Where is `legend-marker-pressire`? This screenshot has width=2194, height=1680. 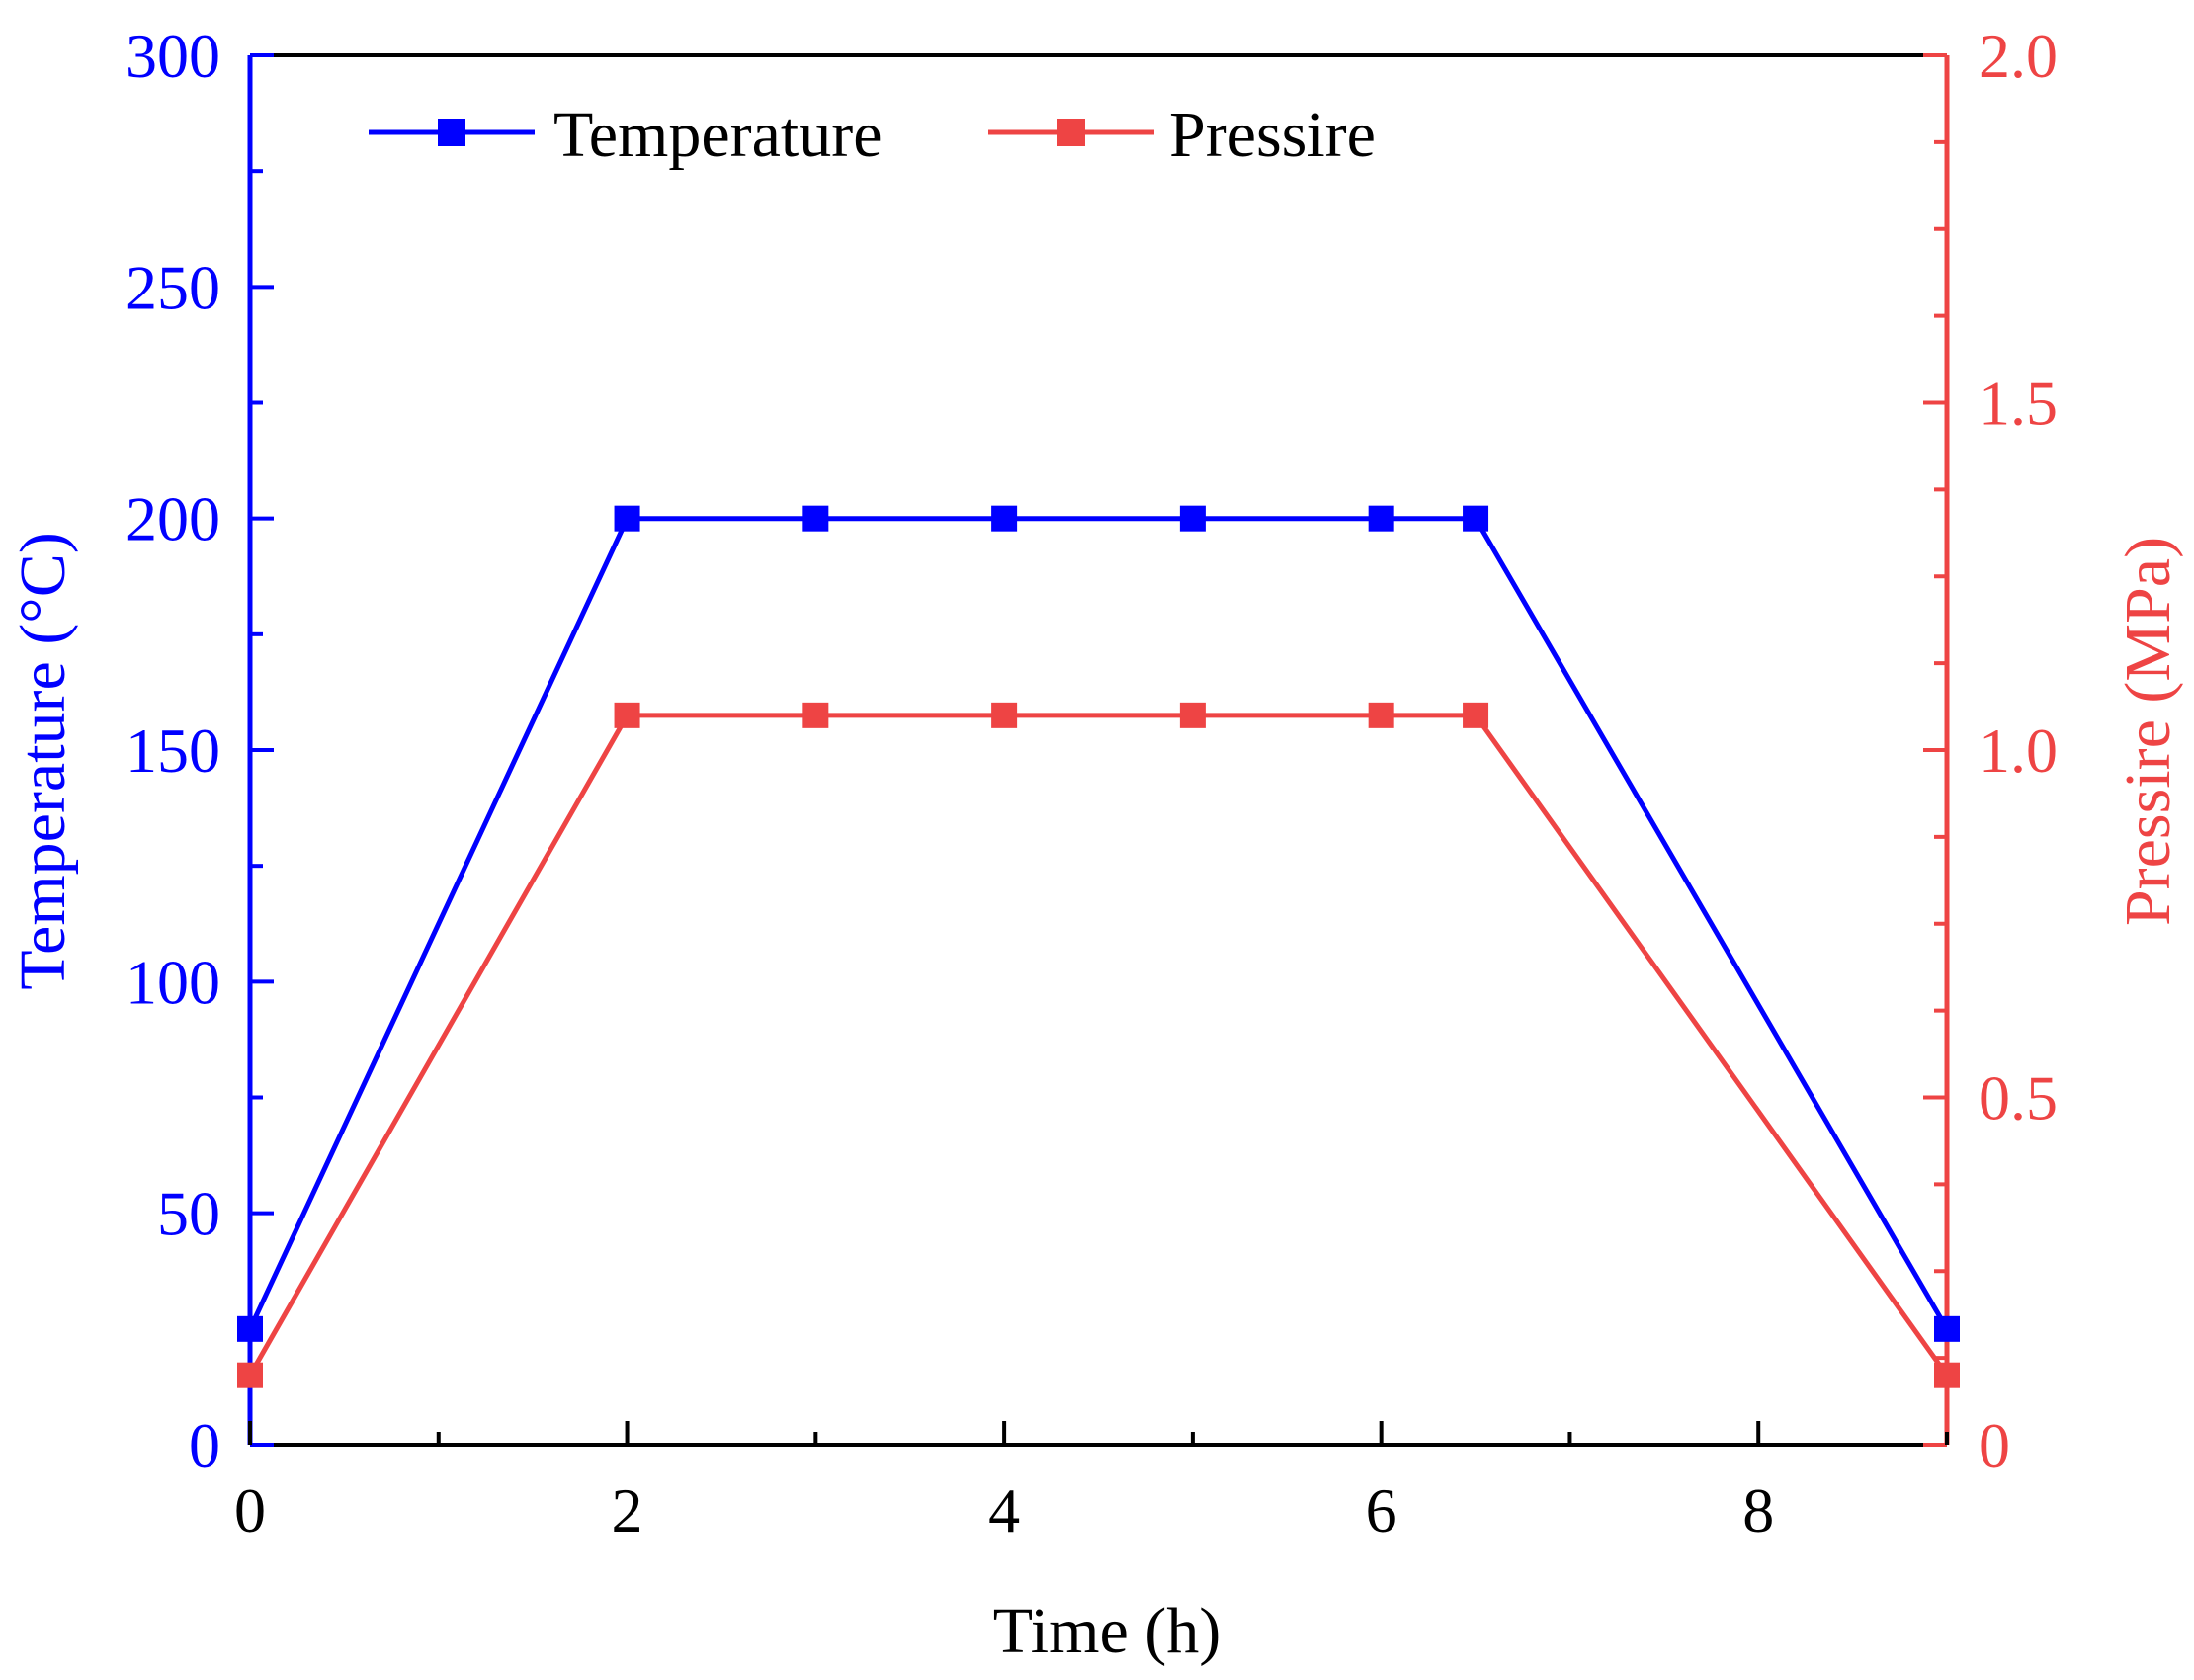
legend-marker-pressire is located at coordinates (1071, 132).